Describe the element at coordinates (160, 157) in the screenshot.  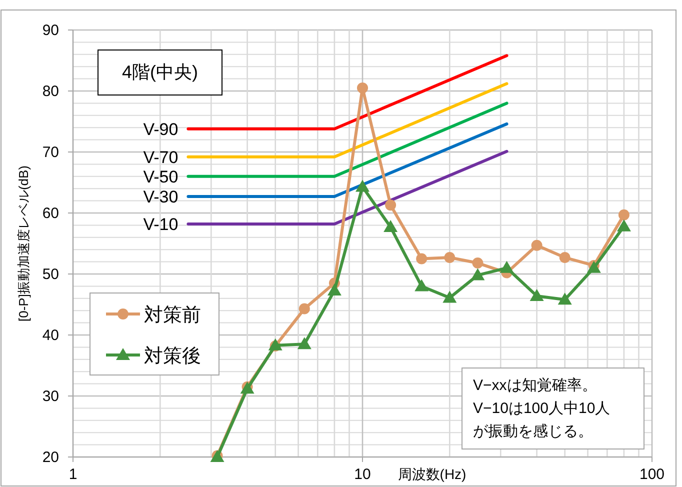
I see `series-label: V-70` at that location.